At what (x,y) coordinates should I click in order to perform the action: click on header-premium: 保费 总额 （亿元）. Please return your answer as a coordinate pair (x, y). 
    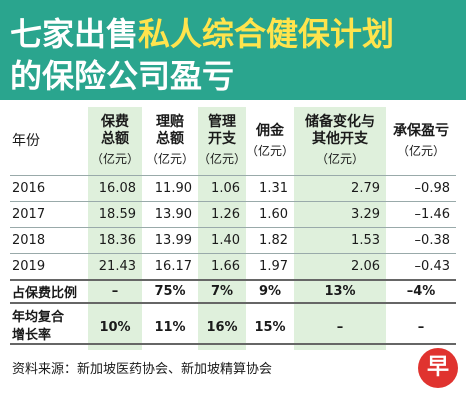
    Looking at the image, I should click on (115, 141).